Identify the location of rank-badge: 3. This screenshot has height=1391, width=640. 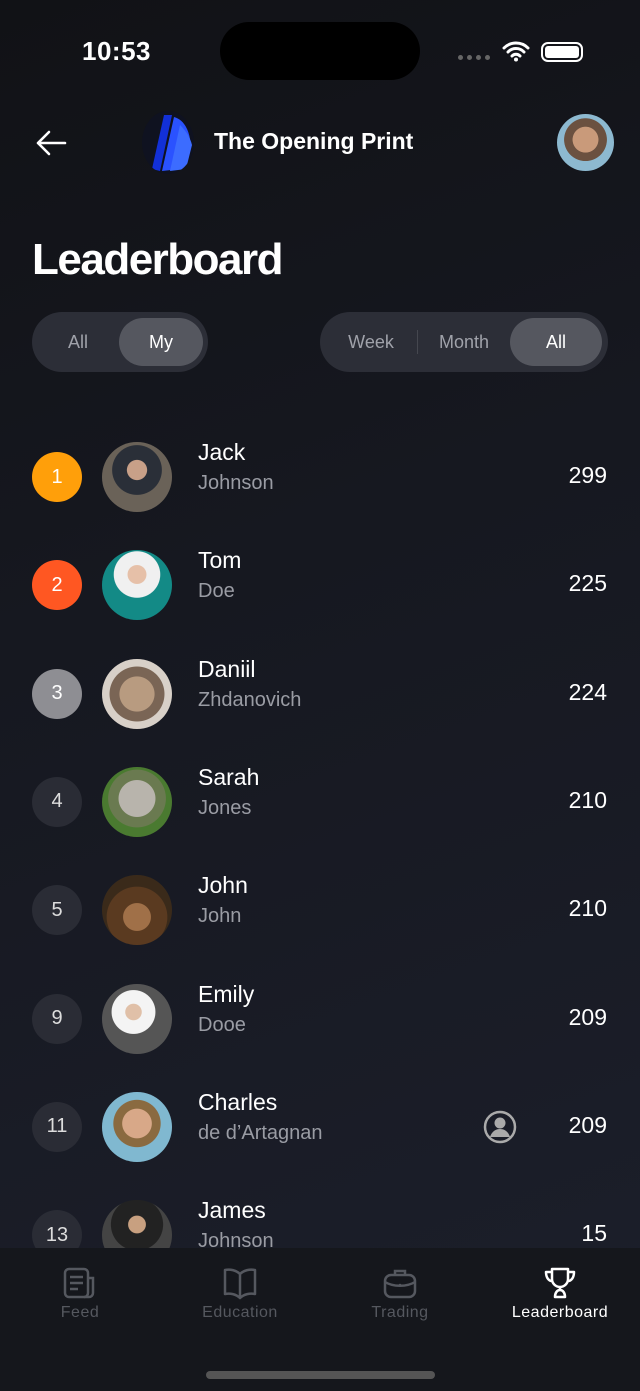
(57, 693).